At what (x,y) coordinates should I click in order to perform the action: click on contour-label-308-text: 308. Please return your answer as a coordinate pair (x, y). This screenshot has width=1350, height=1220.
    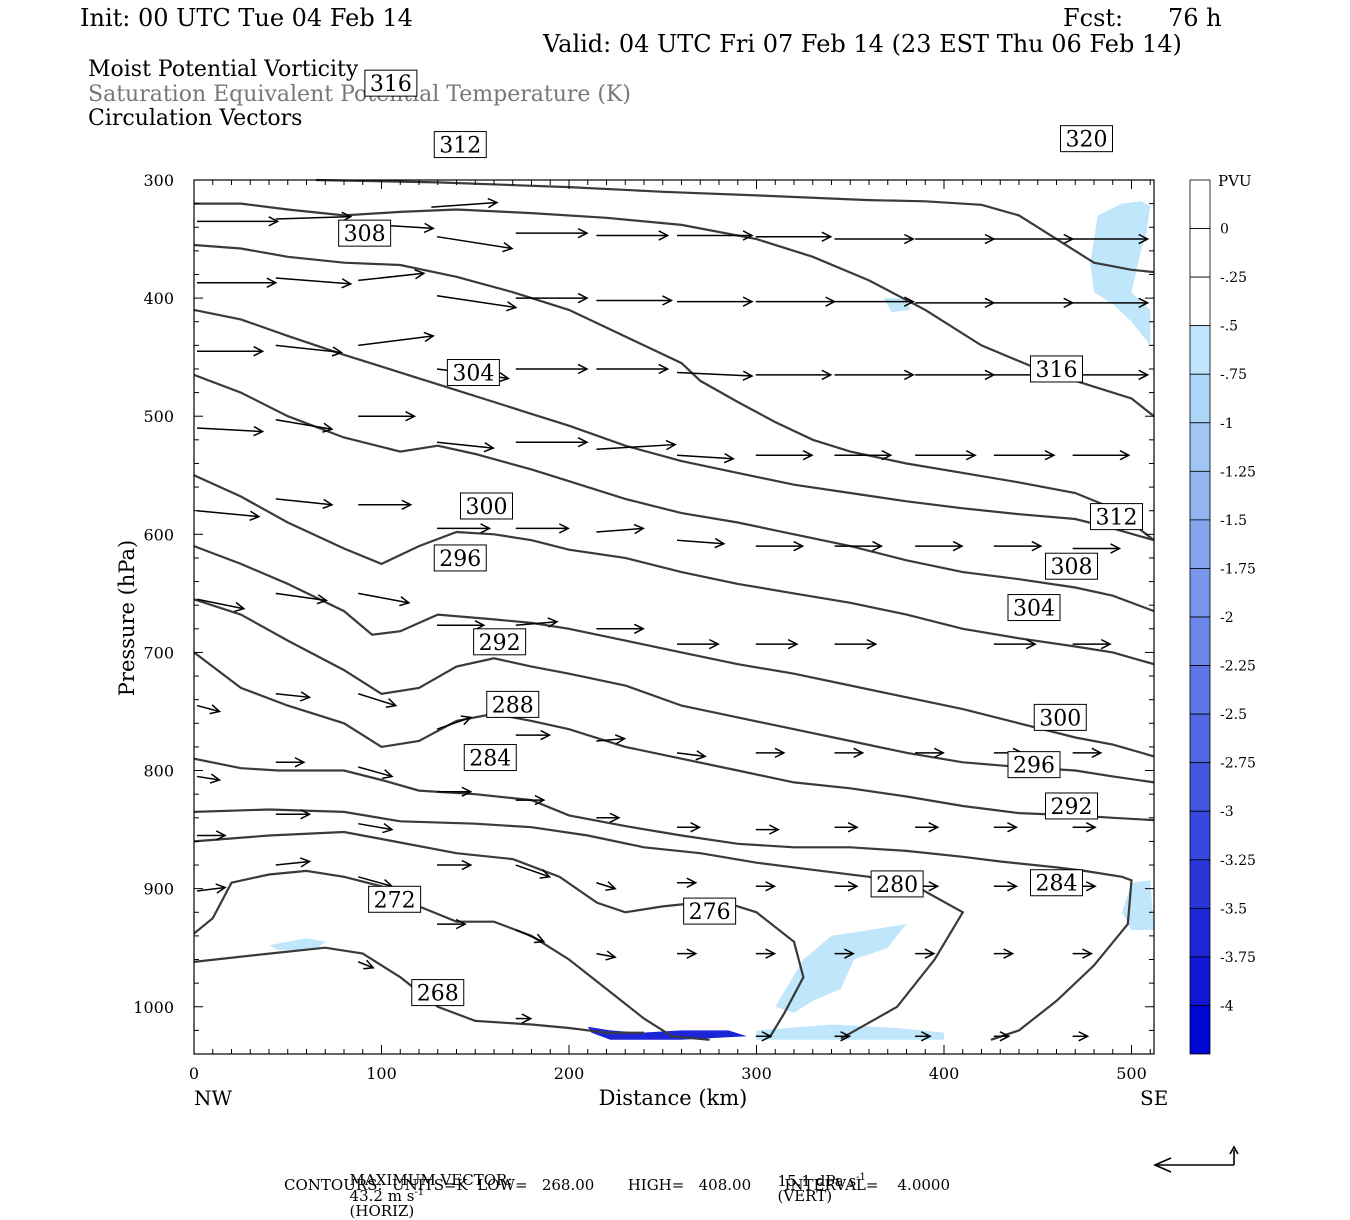
    Looking at the image, I should click on (365, 234).